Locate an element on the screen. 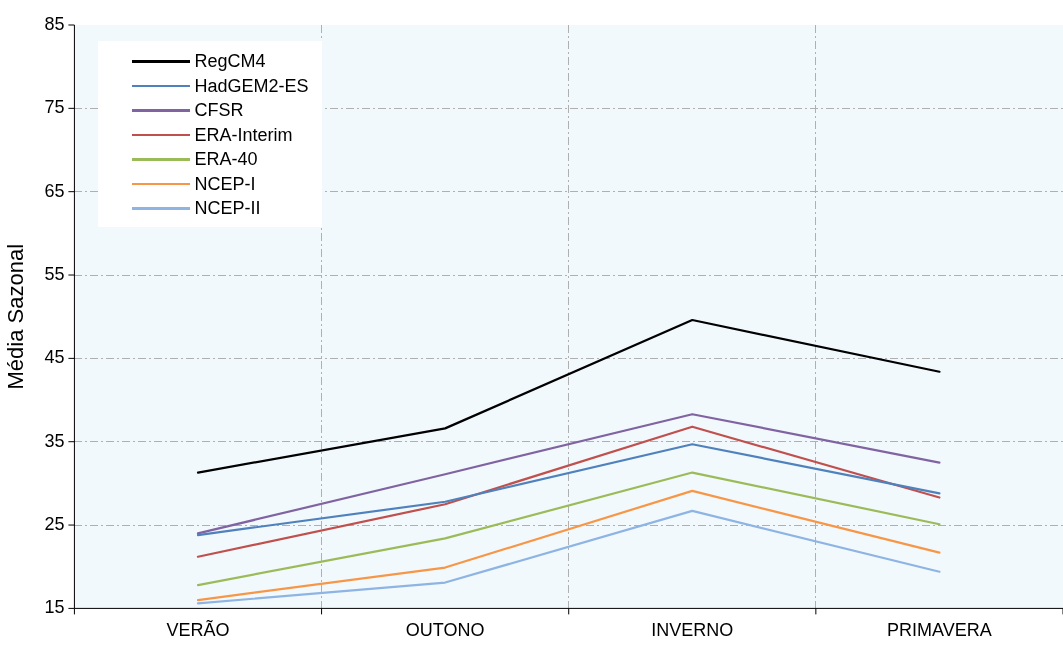  y-tick-label: 15 is located at coordinates (54, 607).